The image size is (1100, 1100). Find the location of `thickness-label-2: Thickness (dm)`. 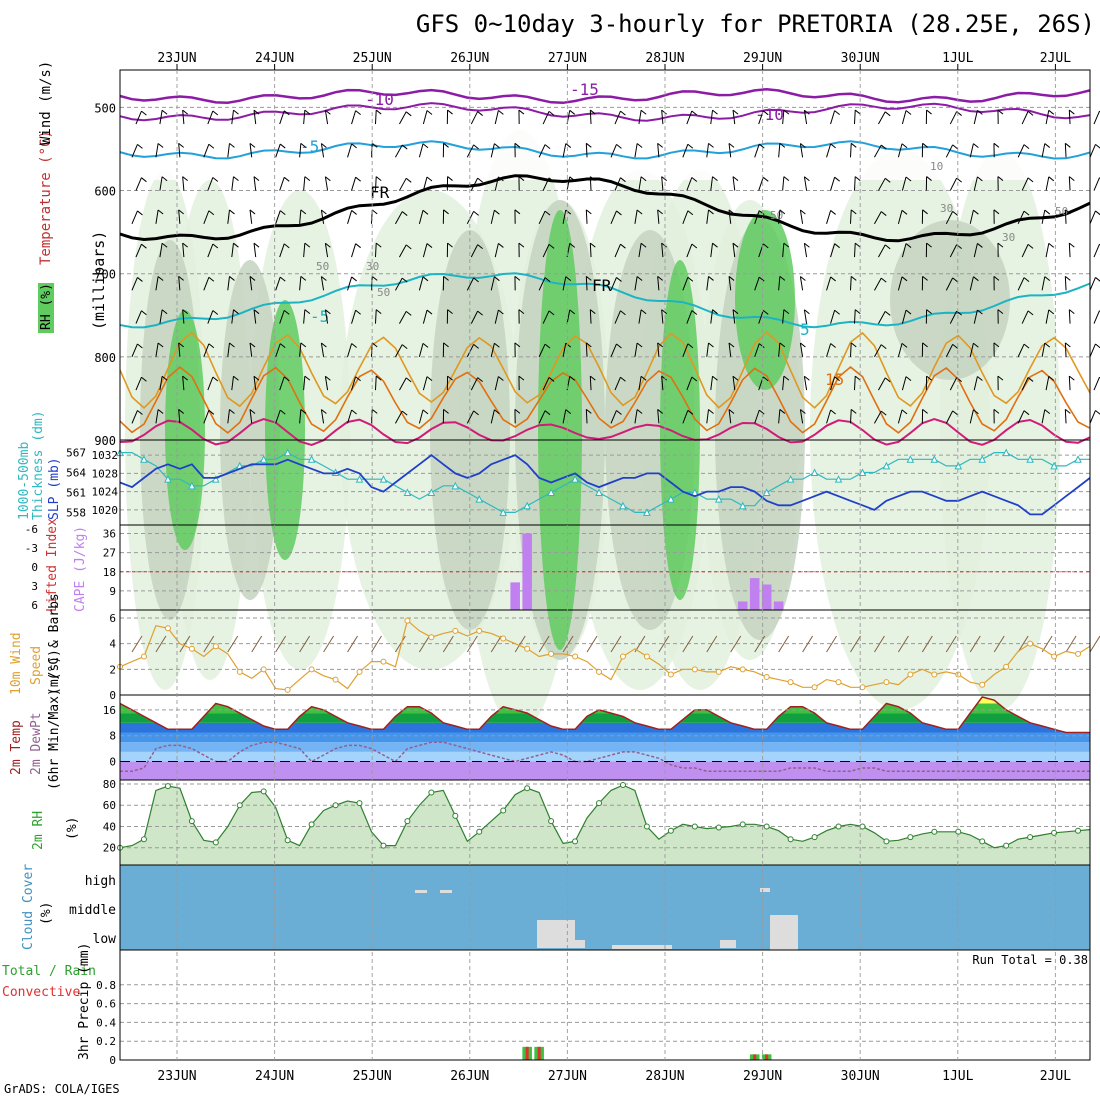

thickness-label-2: Thickness (dm) is located at coordinates (38, 465).